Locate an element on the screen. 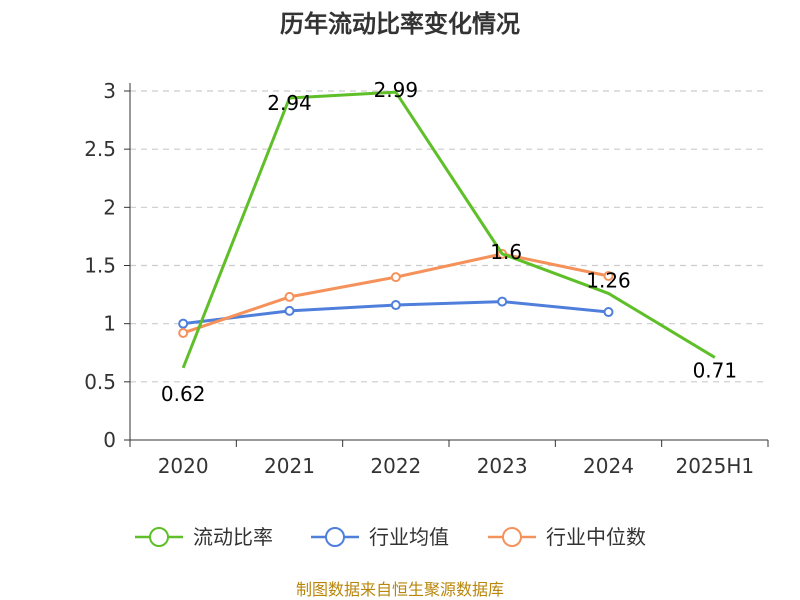  y-tick-label: 3 is located at coordinates (109, 91).